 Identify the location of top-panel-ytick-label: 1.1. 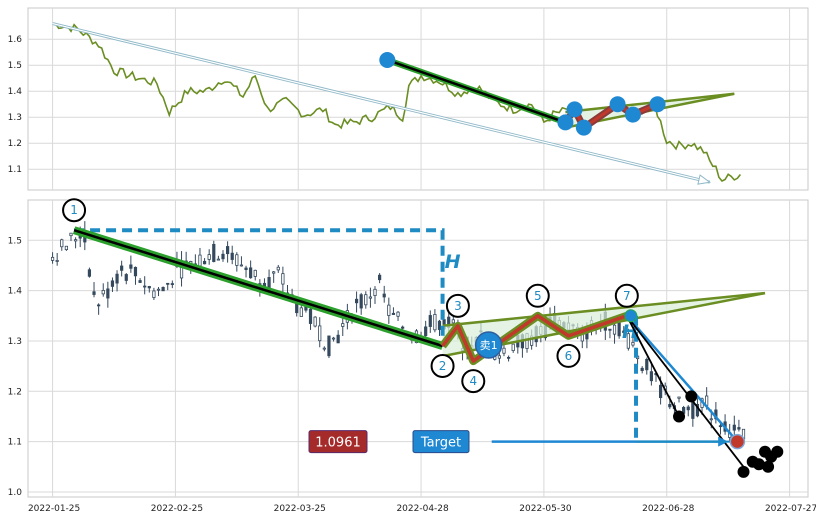
(15, 170).